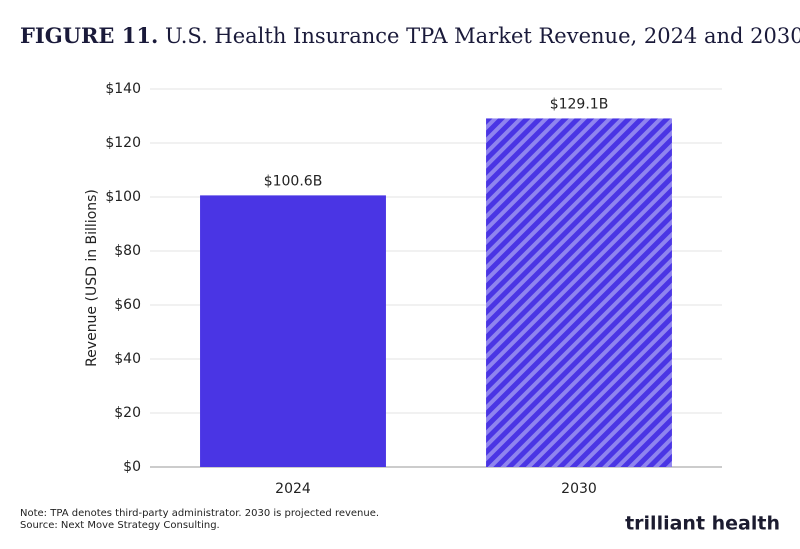  I want to click on y-tick-label: $140, so click(123, 89).